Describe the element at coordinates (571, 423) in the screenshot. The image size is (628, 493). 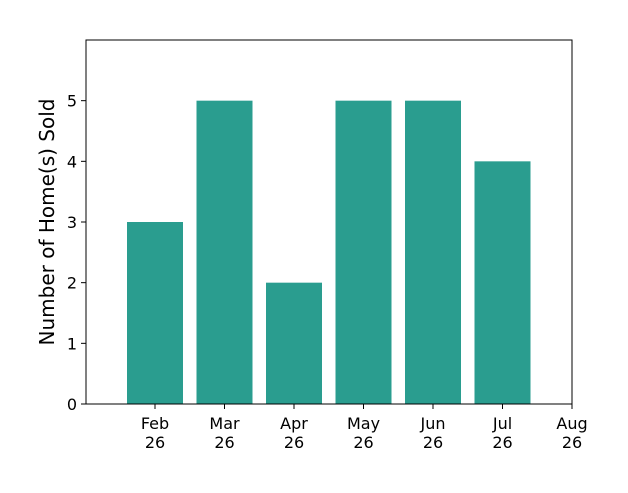
I see `x-tick-label-month: Aug` at that location.